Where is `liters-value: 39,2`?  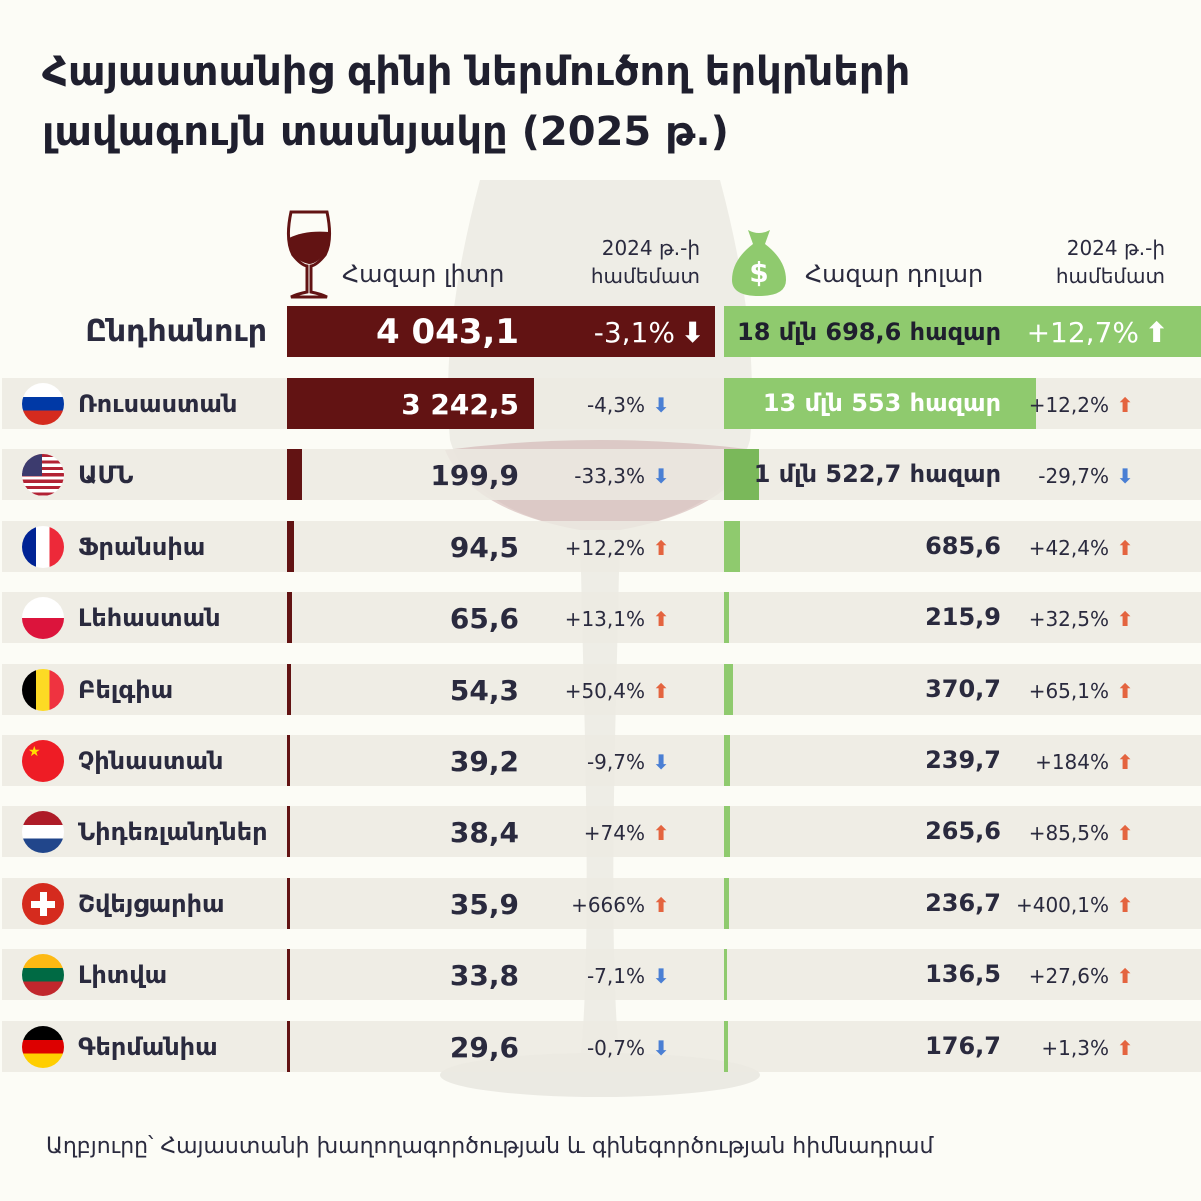 liters-value: 39,2 is located at coordinates (484, 761).